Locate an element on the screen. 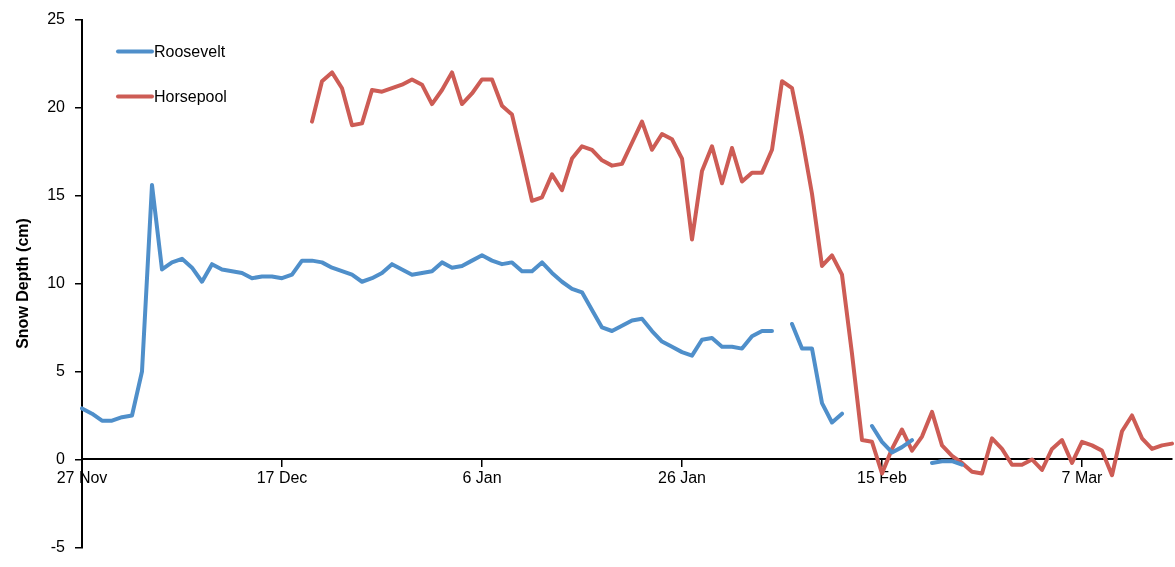 The width and height of the screenshot is (1175, 567). x-tick-label: 26 Jan is located at coordinates (682, 478).